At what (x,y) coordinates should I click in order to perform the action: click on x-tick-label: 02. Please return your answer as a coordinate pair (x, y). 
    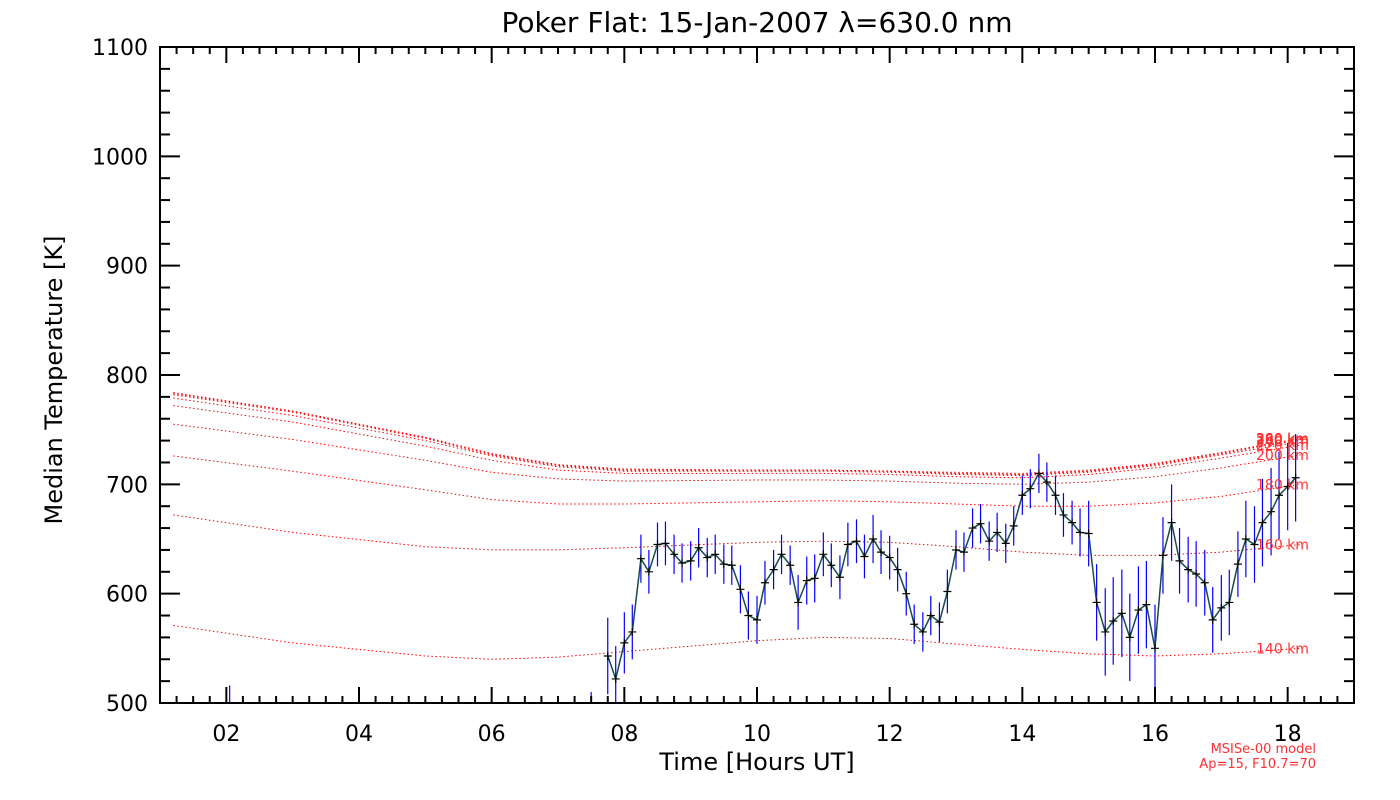
    Looking at the image, I should click on (226, 734).